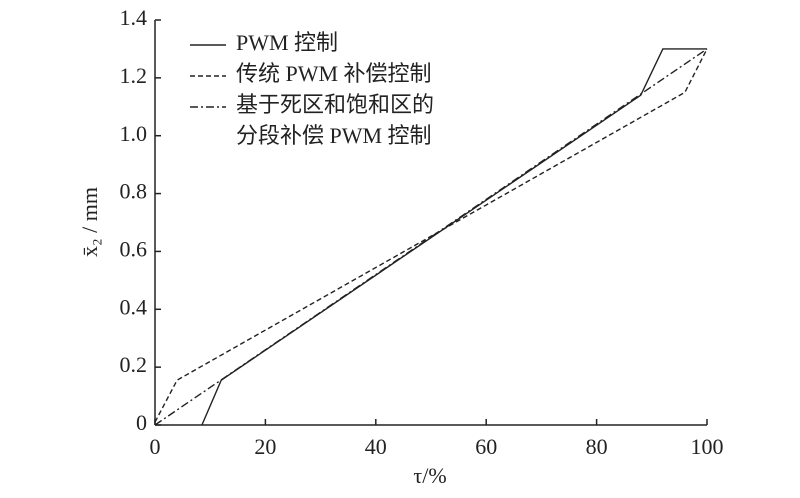 The image size is (800, 498). What do you see at coordinates (134, 191) in the screenshot?
I see `y-tick-label: 0.8` at bounding box center [134, 191].